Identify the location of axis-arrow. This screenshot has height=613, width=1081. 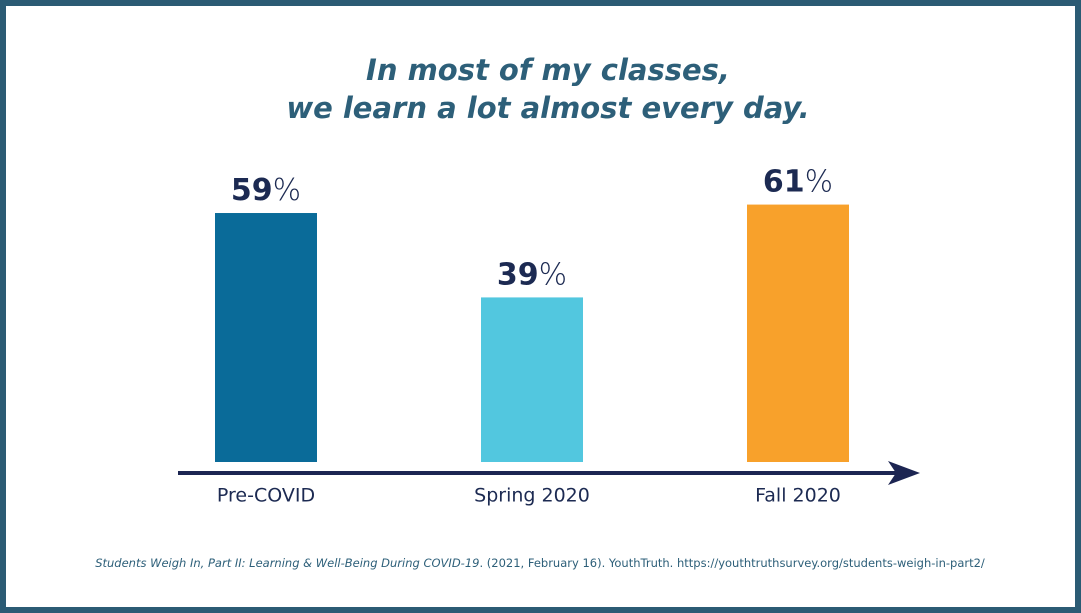
(904, 473).